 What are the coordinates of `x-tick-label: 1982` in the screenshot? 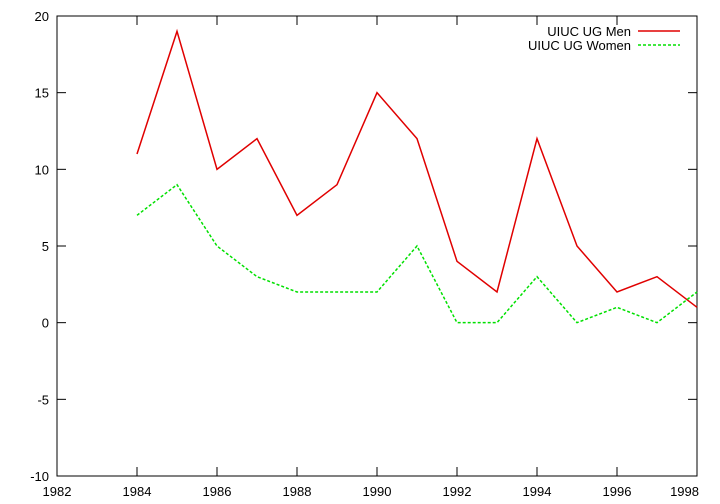 It's located at (57, 491).